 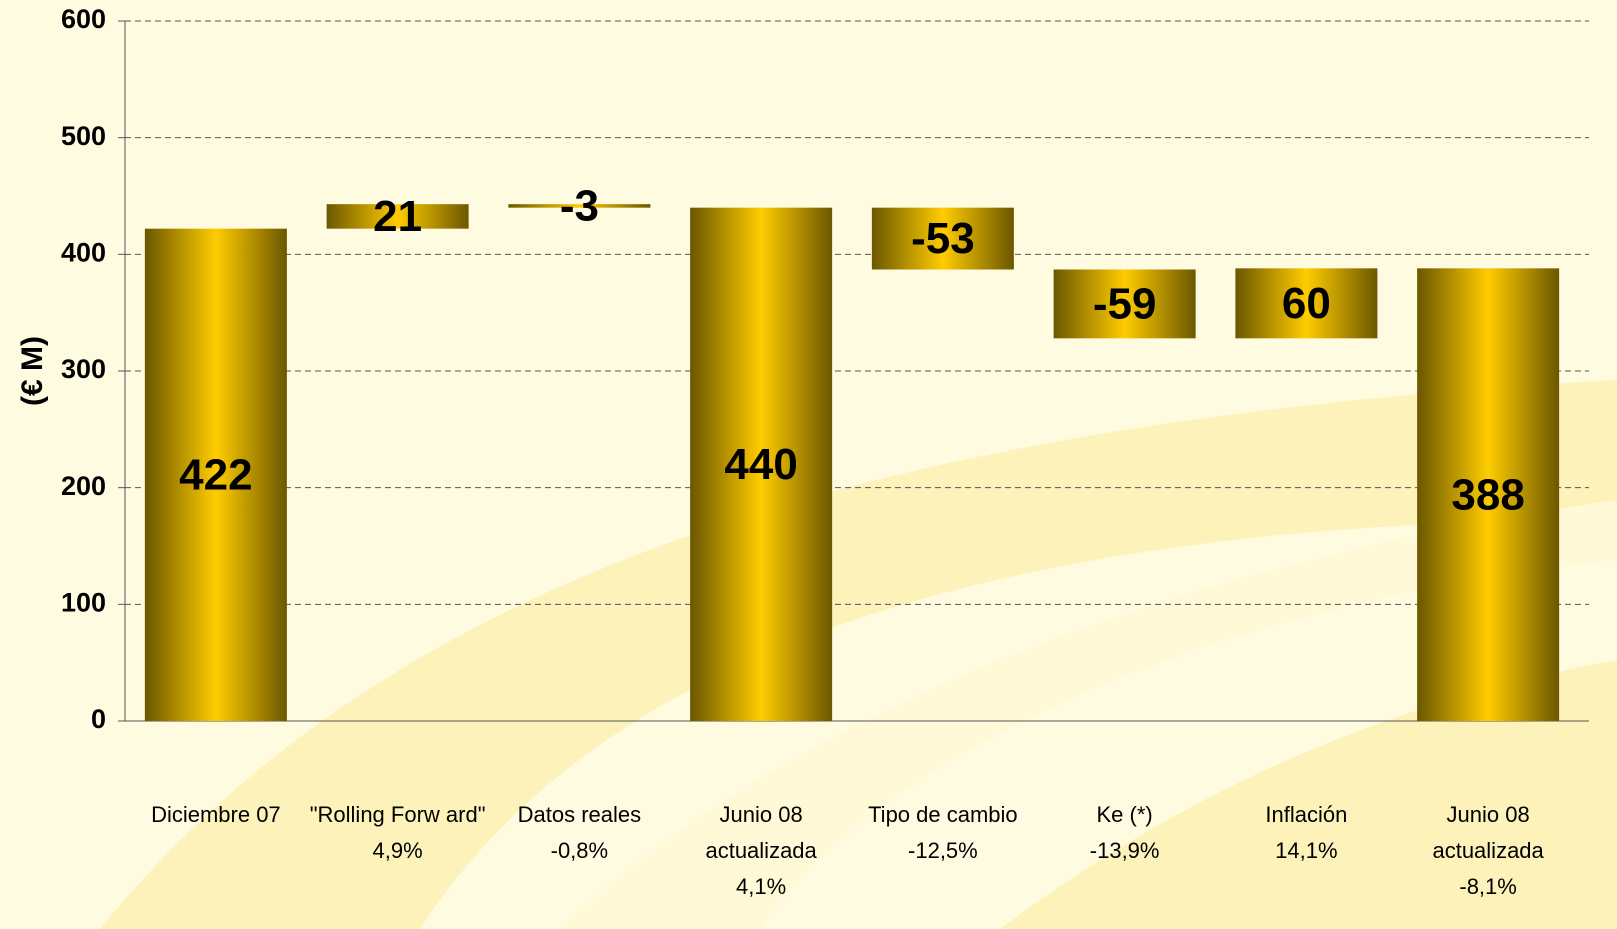 What do you see at coordinates (32, 371) in the screenshot?
I see `y-axis-label: (€ M)` at bounding box center [32, 371].